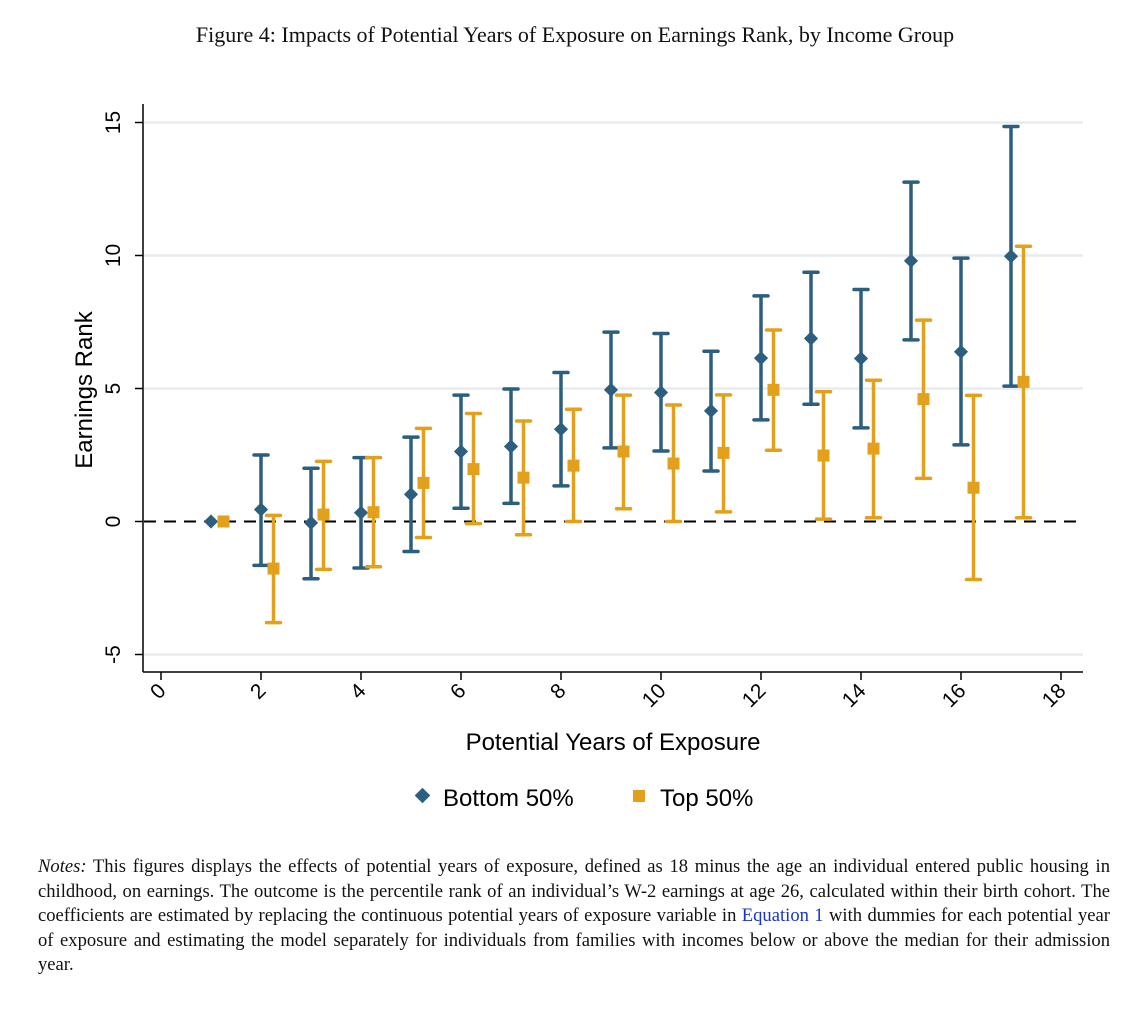 This screenshot has width=1130, height=1035. Describe the element at coordinates (706, 798) in the screenshot. I see `legend-label-top-50: Top 50%` at that location.